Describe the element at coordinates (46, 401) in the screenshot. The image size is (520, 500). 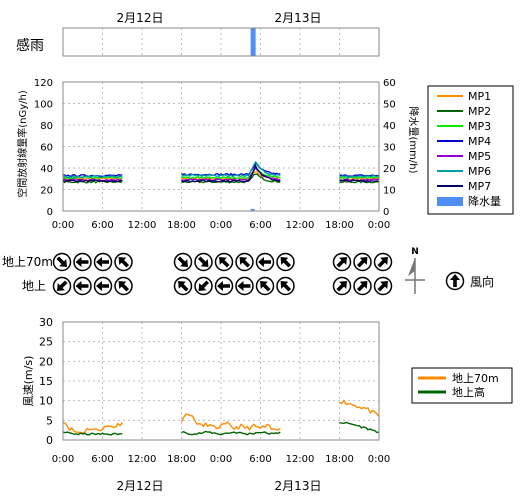
I see `wind-y-tick: 10` at that location.